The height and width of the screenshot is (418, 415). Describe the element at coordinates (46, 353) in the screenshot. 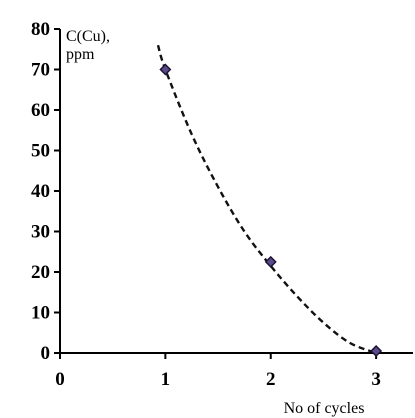

I see `y-tick-label: 0` at that location.